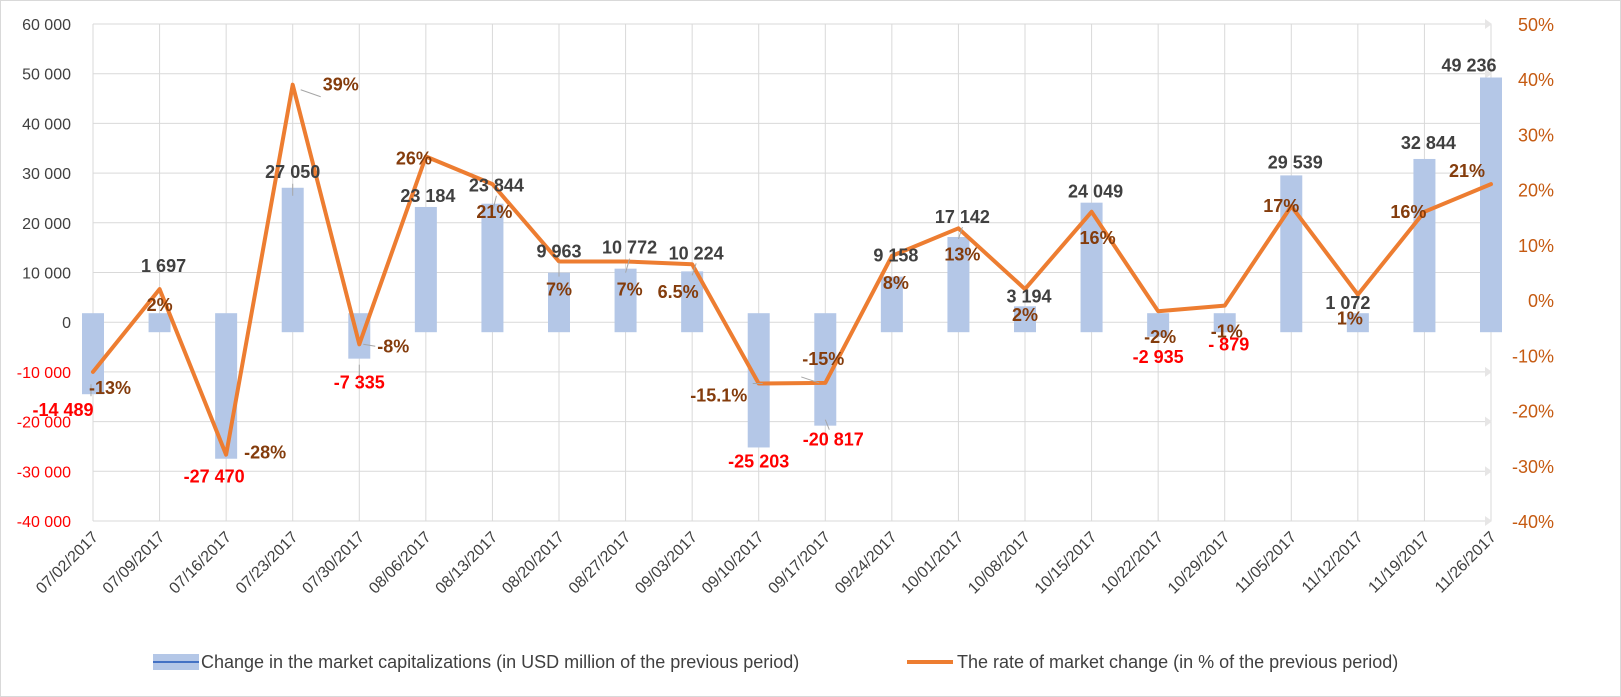  Describe the element at coordinates (933, 563) in the screenshot. I see `x-tick-label: 10/01/2017` at that location.